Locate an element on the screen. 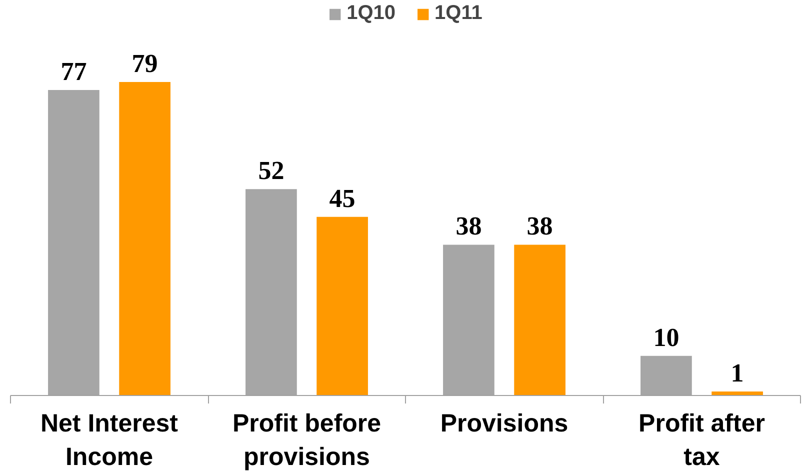 The height and width of the screenshot is (474, 803). data-label: 1 is located at coordinates (737, 373).